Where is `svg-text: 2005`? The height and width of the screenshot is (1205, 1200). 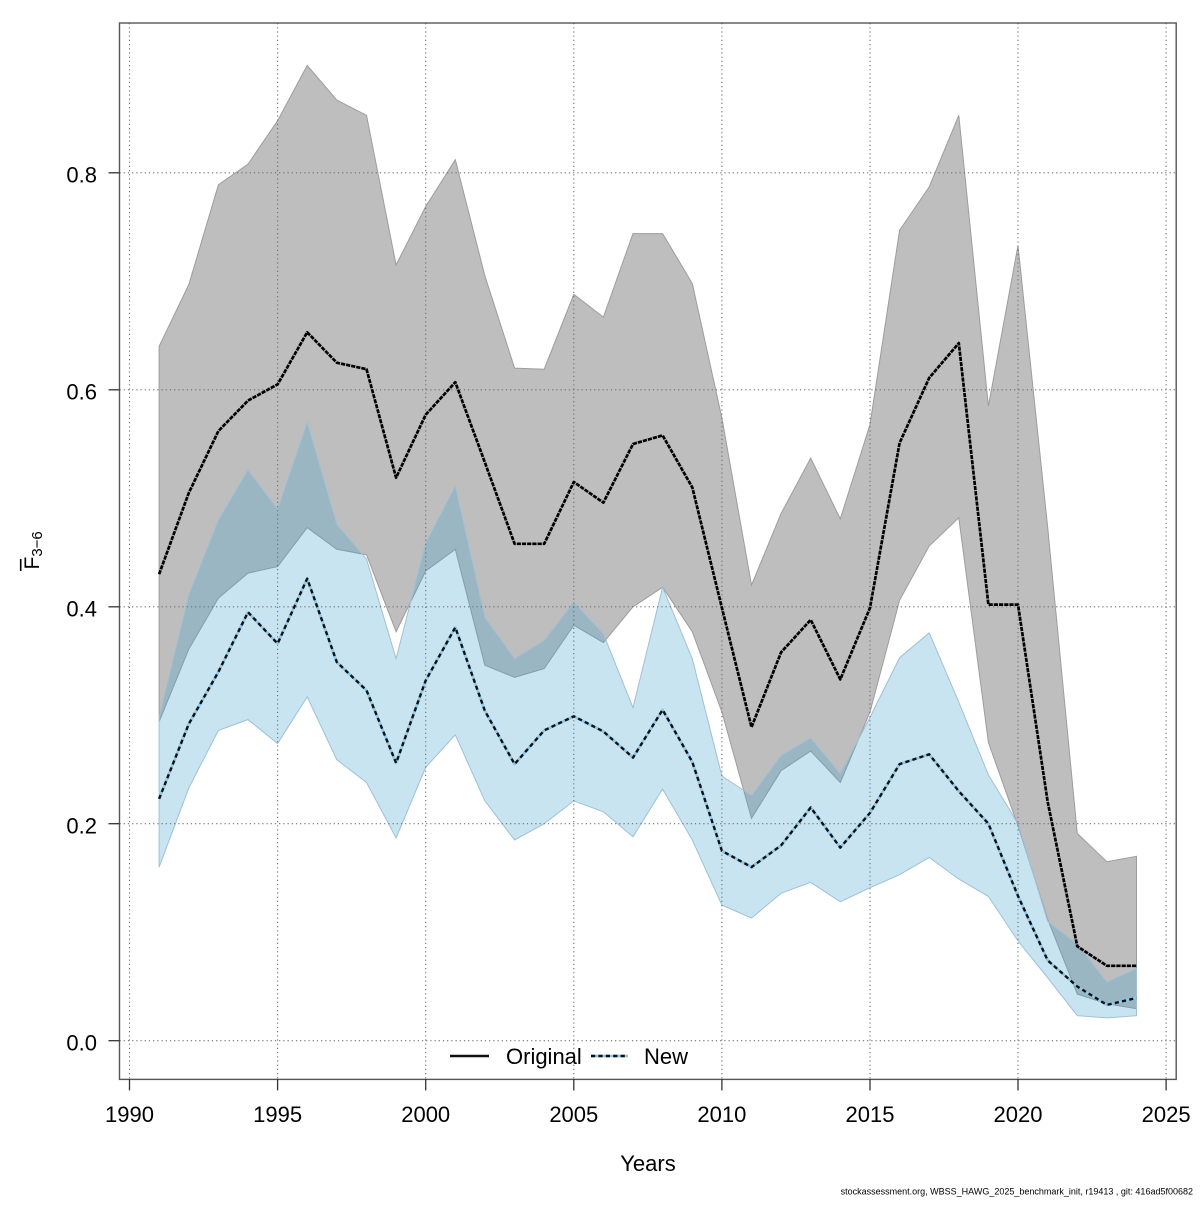 svg-text: 2005 is located at coordinates (573, 1114).